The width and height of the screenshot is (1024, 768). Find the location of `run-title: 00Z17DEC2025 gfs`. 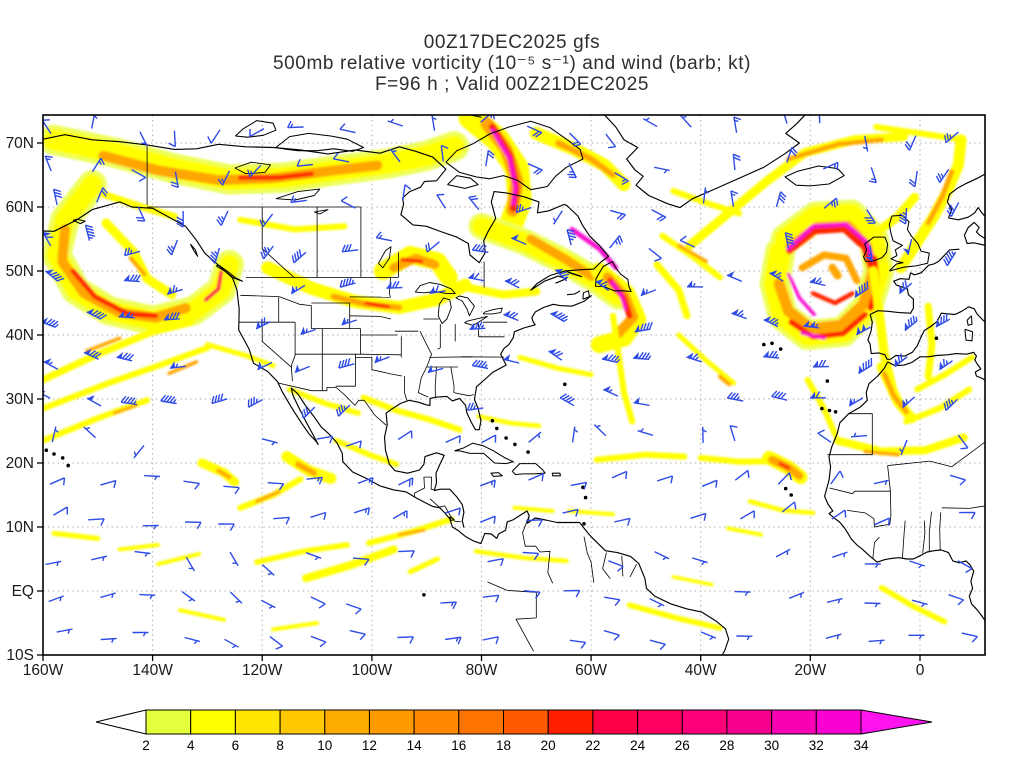

run-title: 00Z17DEC2025 gfs is located at coordinates (512, 42).